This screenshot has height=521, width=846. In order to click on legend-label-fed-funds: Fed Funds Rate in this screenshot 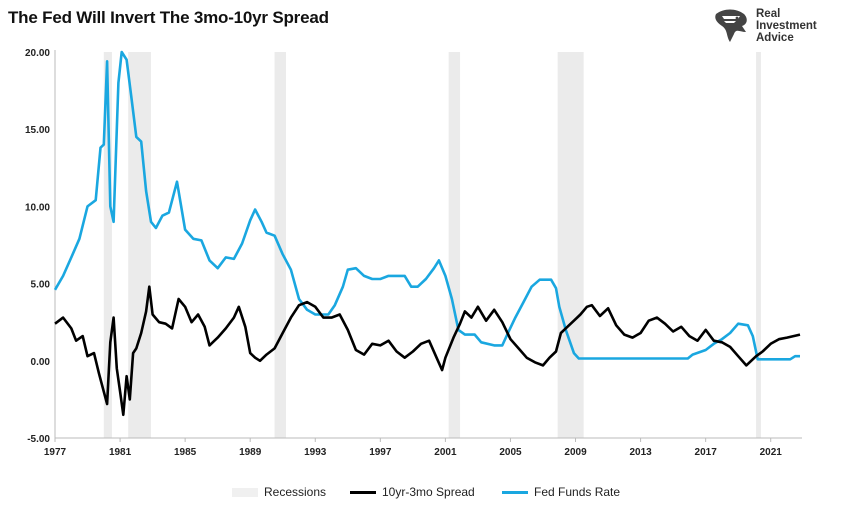, I will do `click(577, 492)`.